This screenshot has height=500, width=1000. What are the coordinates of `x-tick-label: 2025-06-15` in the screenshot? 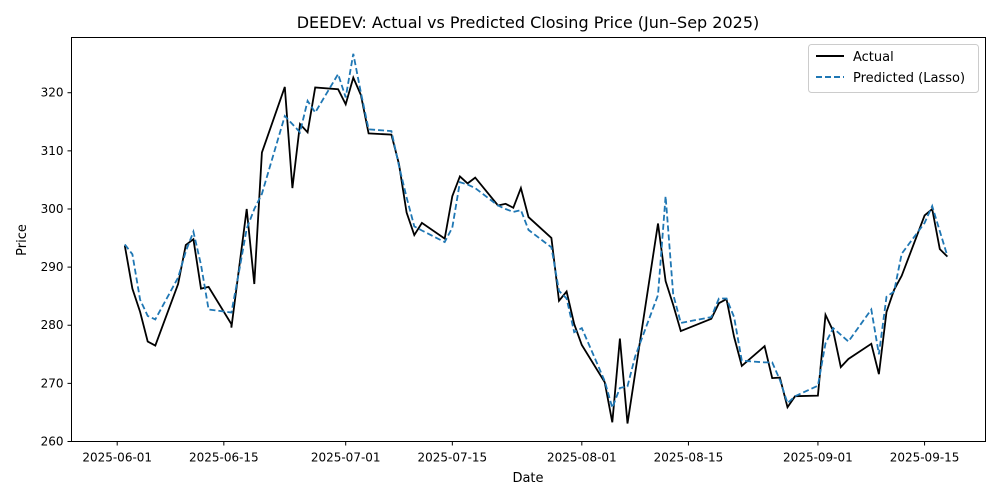 It's located at (224, 458).